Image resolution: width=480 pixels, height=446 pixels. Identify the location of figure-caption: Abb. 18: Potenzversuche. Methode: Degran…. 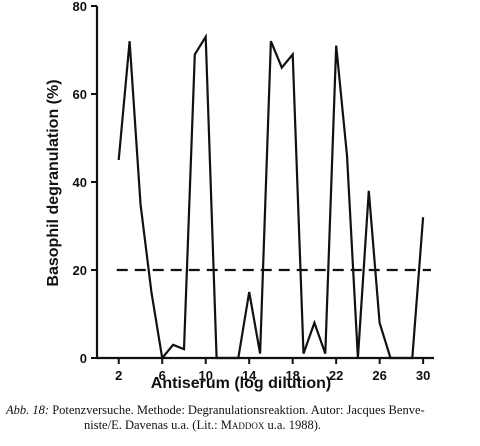
(239, 418).